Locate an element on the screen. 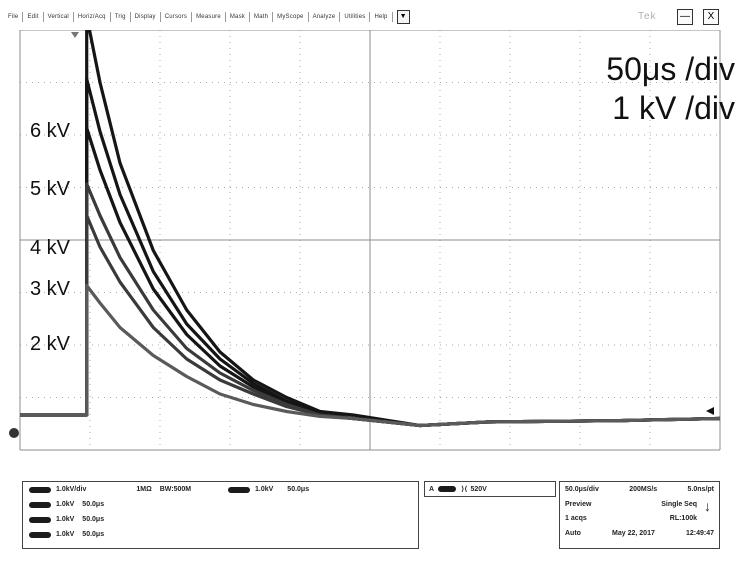 This screenshot has width=744, height=566. level-label: 2 kV is located at coordinates (50, 344).